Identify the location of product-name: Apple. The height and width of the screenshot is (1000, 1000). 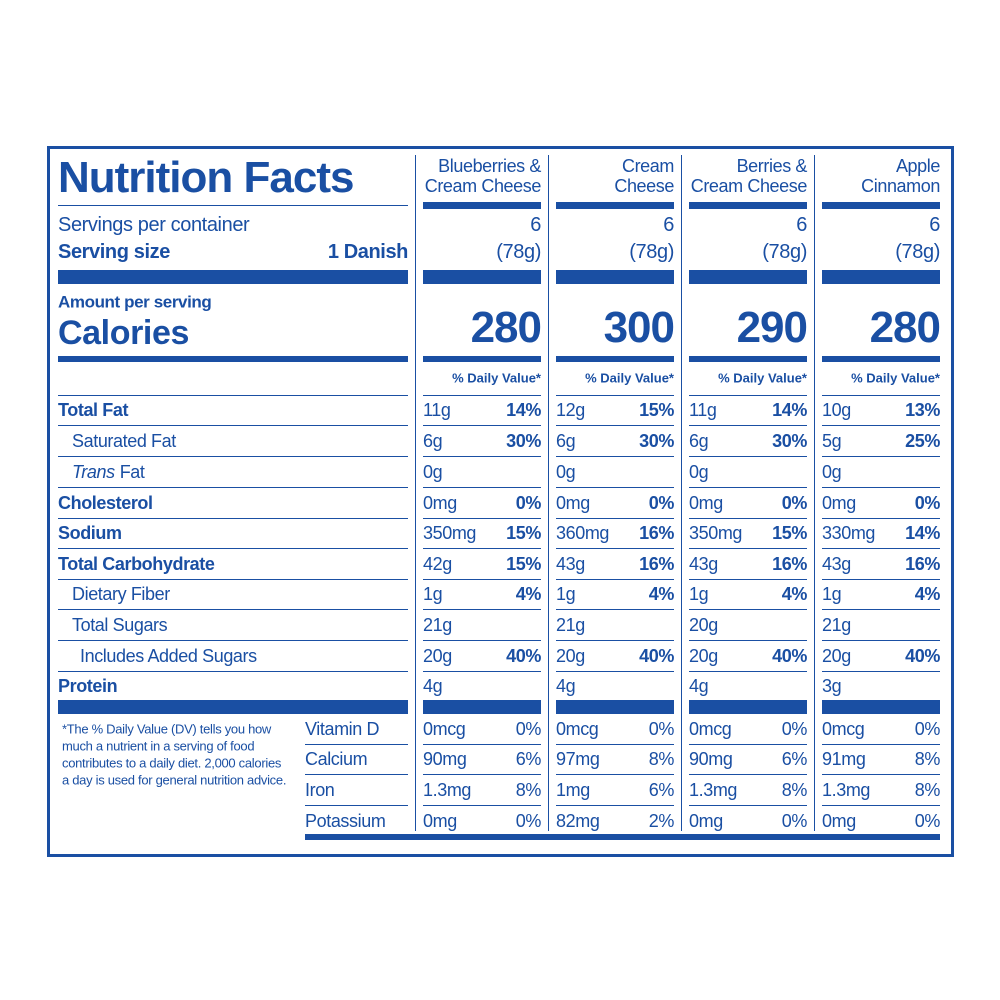
(917, 166).